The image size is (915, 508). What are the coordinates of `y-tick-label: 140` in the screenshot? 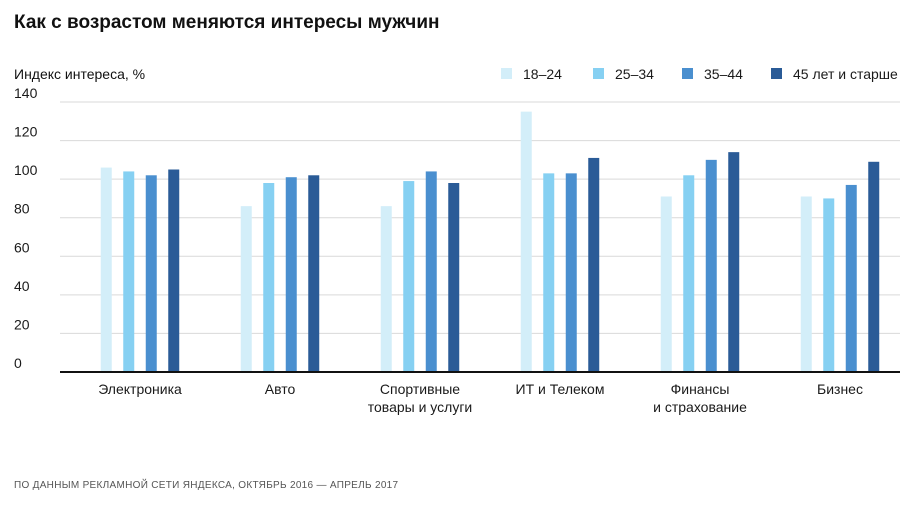 It's located at (26, 93).